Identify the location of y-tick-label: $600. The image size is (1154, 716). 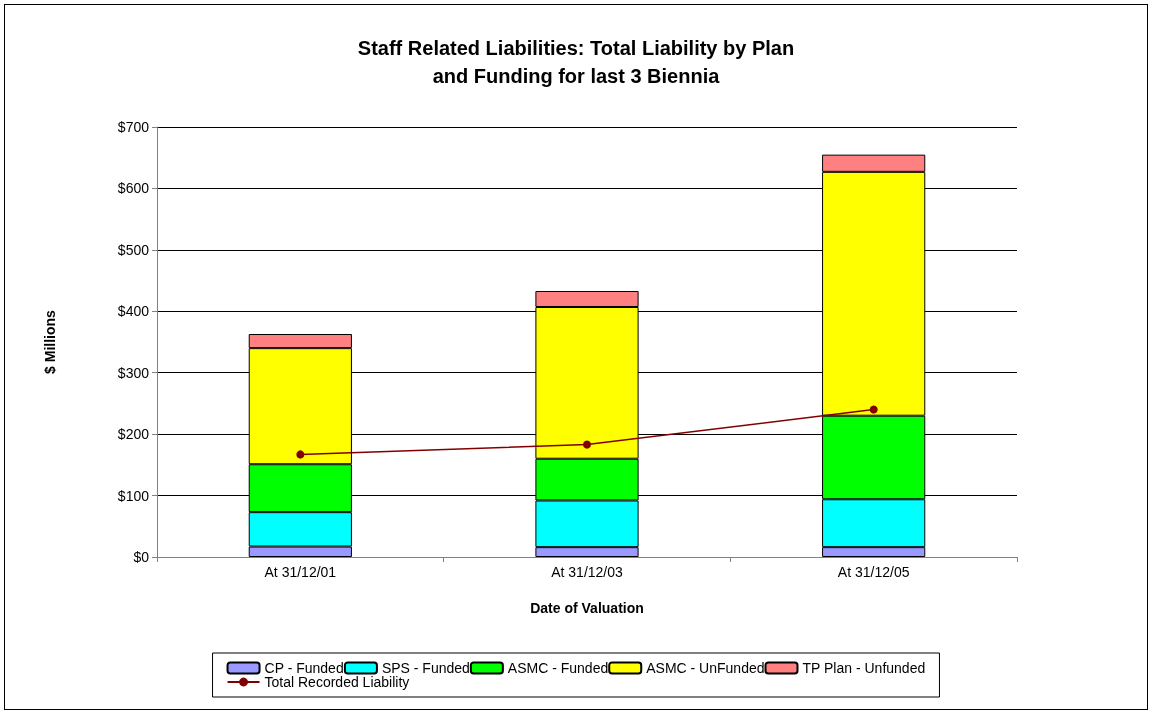
(133, 188).